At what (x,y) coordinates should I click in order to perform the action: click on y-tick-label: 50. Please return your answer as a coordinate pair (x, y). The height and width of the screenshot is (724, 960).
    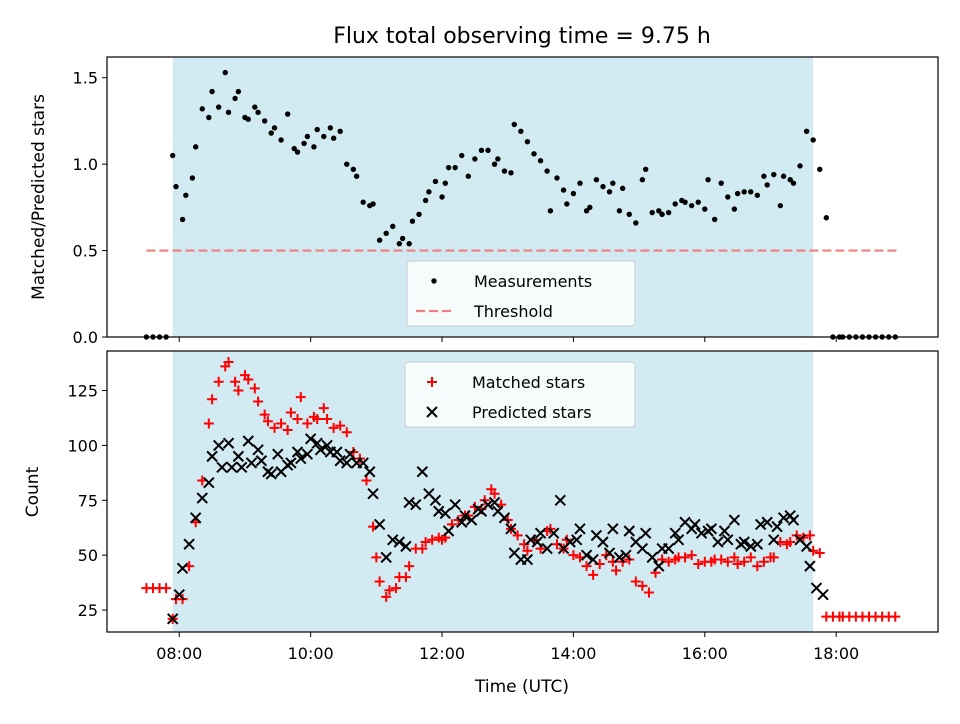
    Looking at the image, I should click on (88, 555).